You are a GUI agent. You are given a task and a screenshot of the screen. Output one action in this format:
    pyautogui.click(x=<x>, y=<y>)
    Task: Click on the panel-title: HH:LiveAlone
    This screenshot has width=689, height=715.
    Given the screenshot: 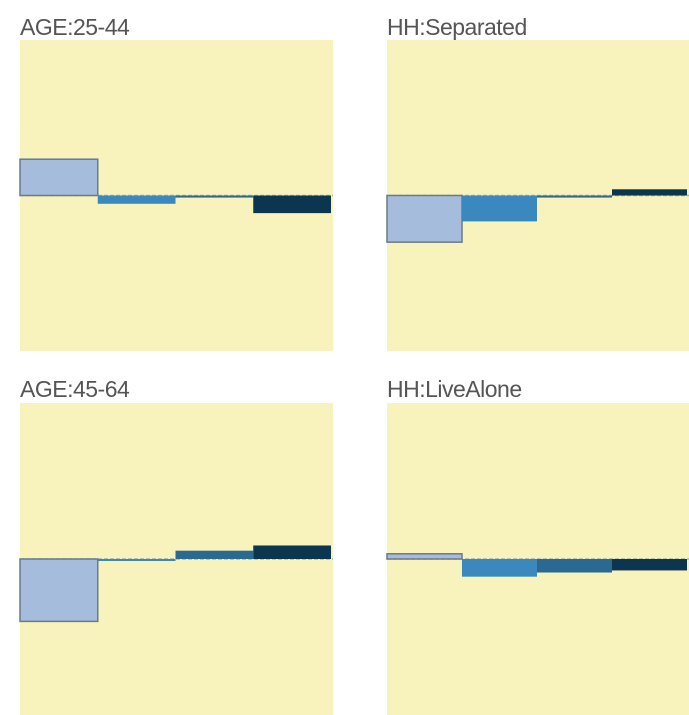 What is the action you would take?
    pyautogui.click(x=454, y=389)
    